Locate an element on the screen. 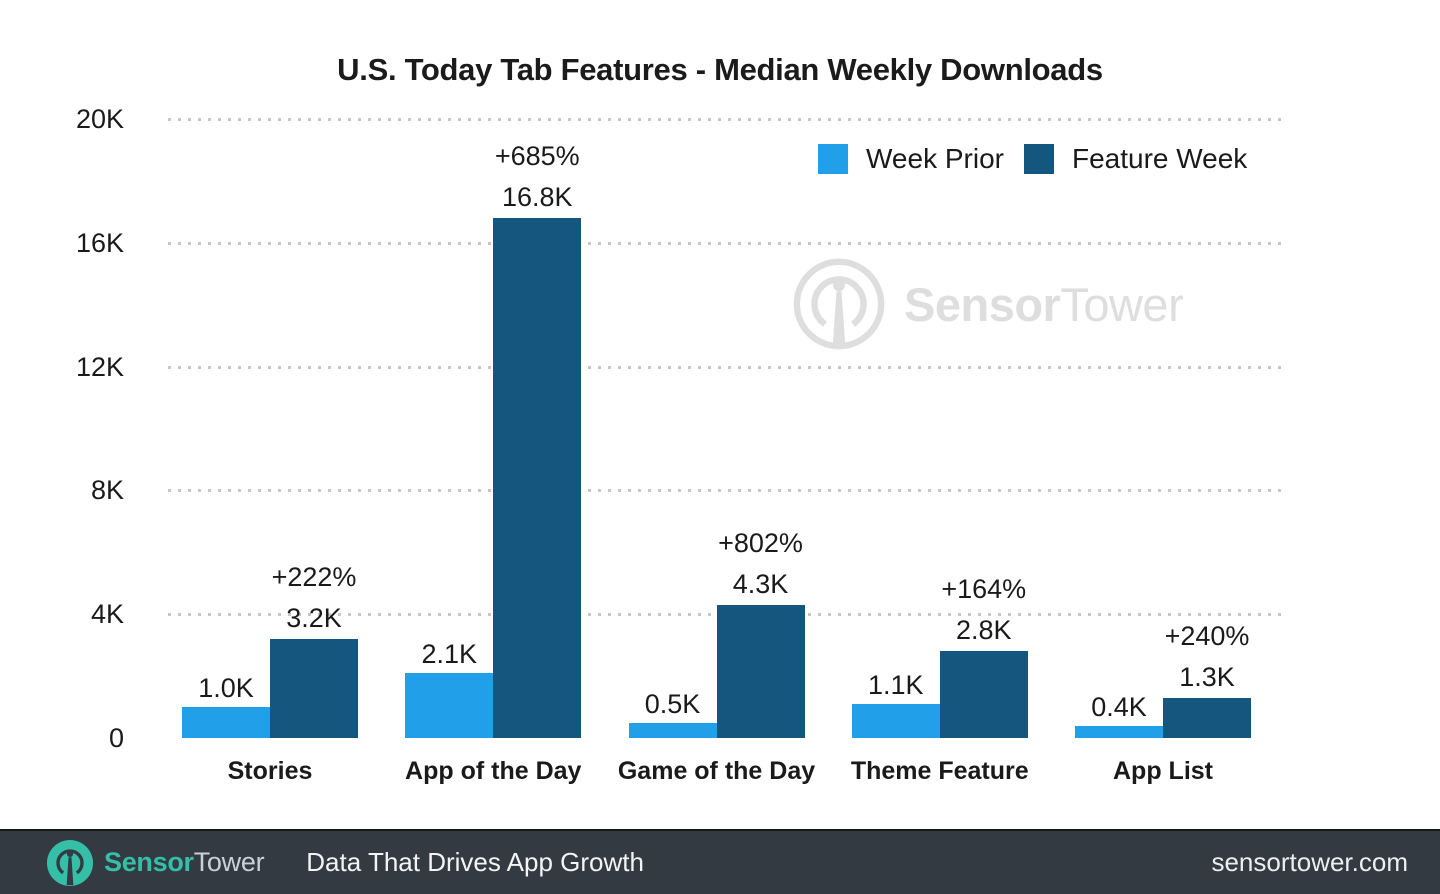  legend-item-feature-week: Feature Week is located at coordinates (1135, 159).